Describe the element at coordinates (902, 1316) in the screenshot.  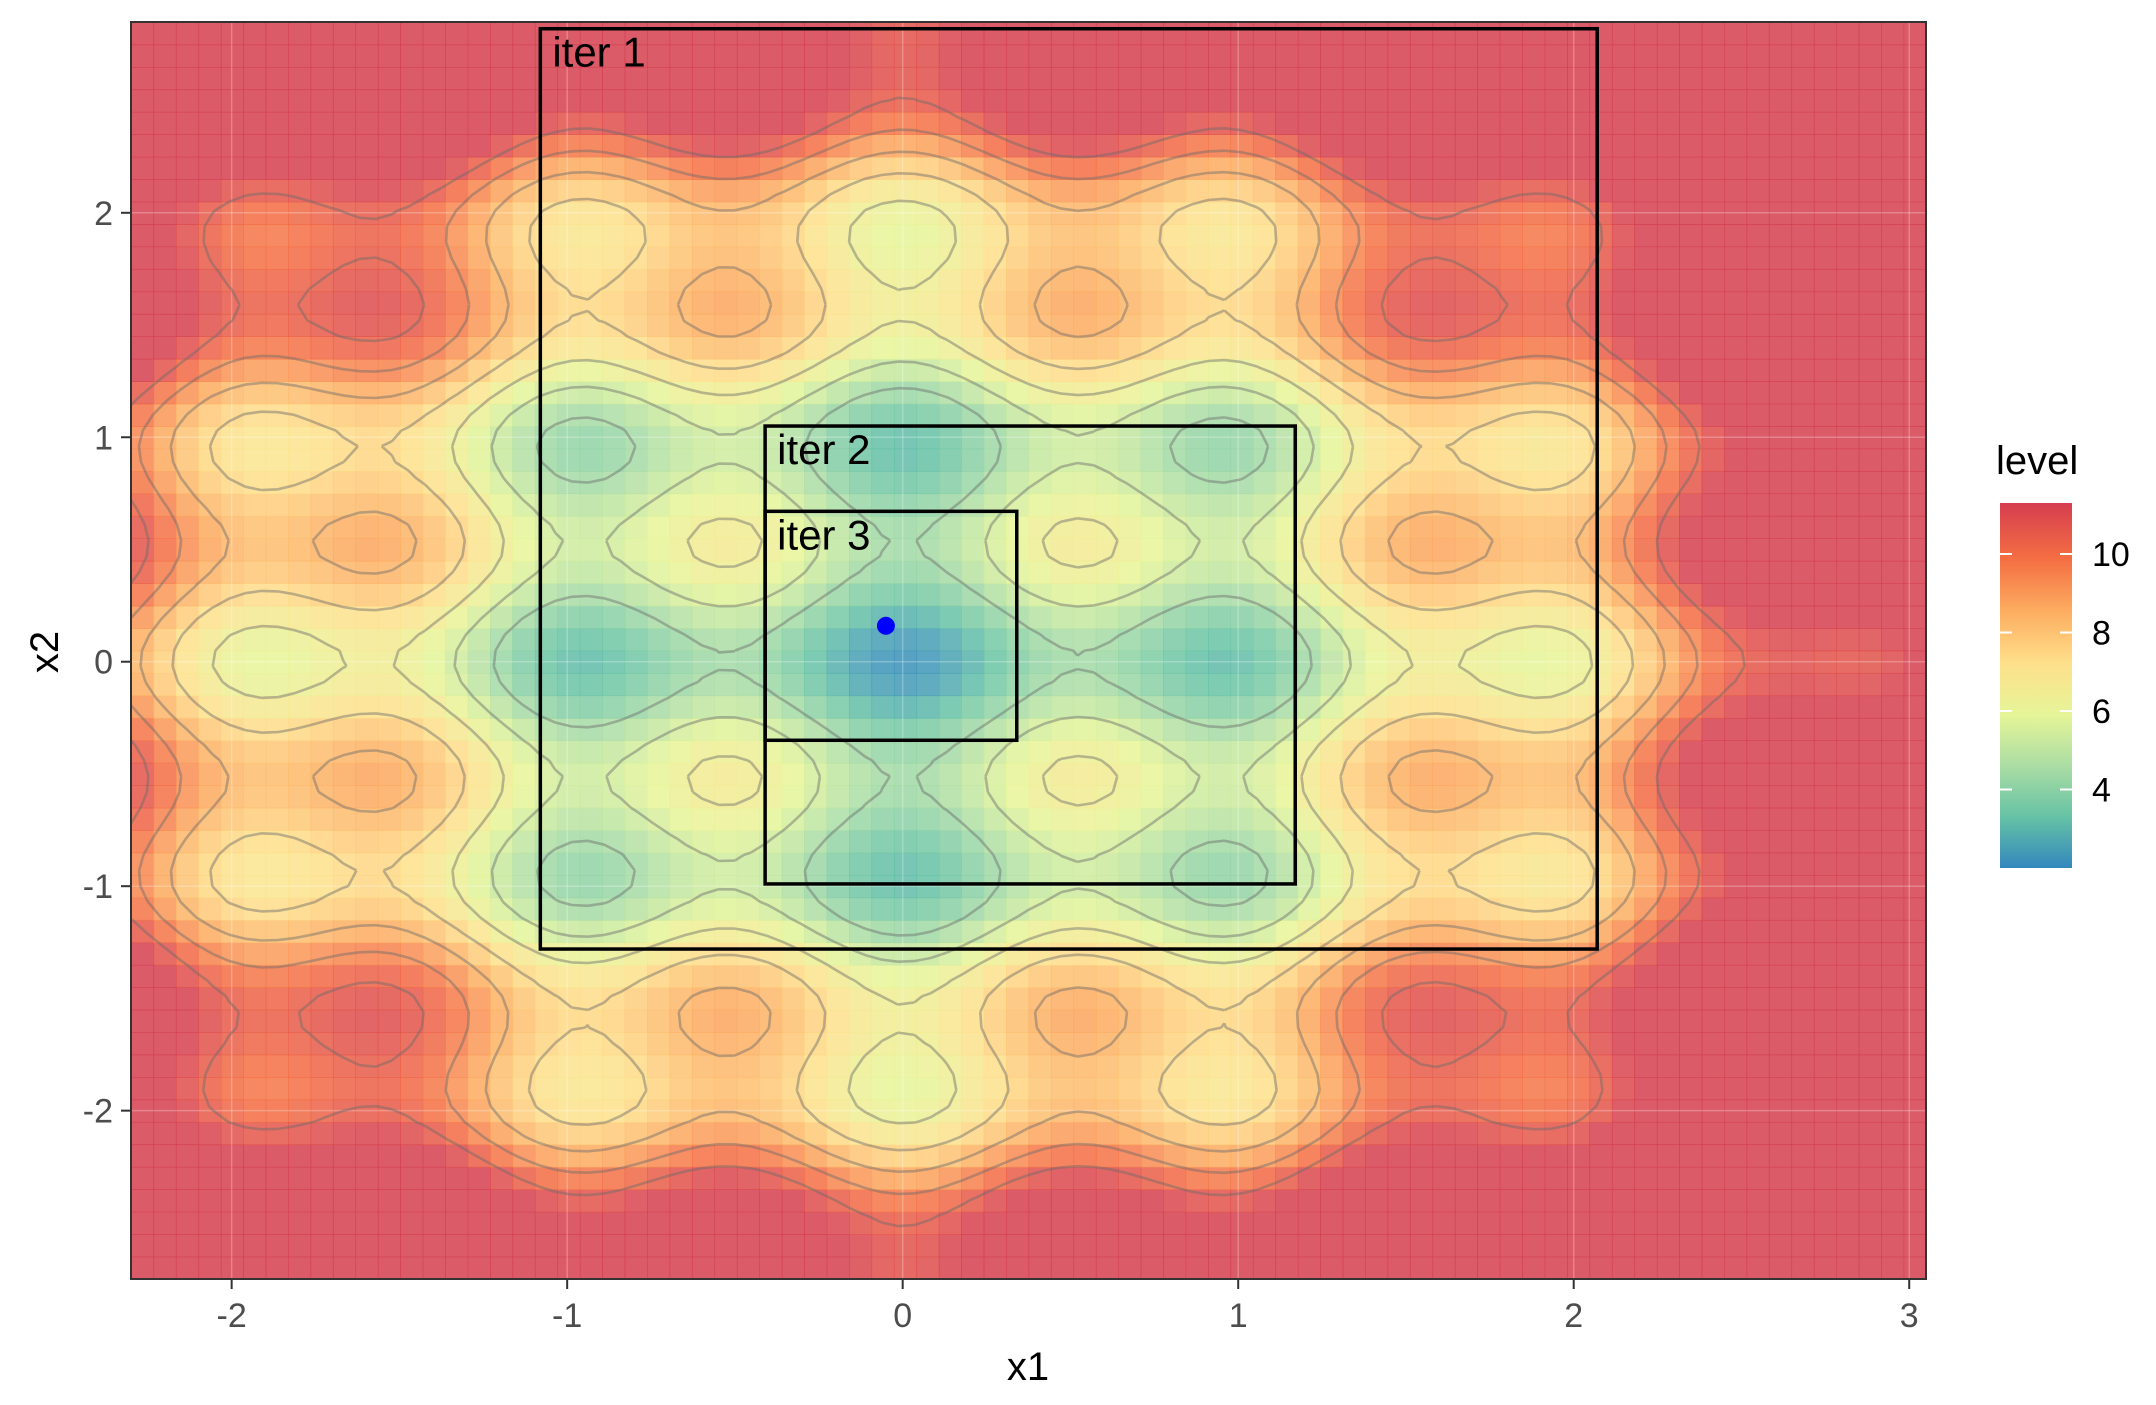
I see `x-tick-label: 0` at that location.